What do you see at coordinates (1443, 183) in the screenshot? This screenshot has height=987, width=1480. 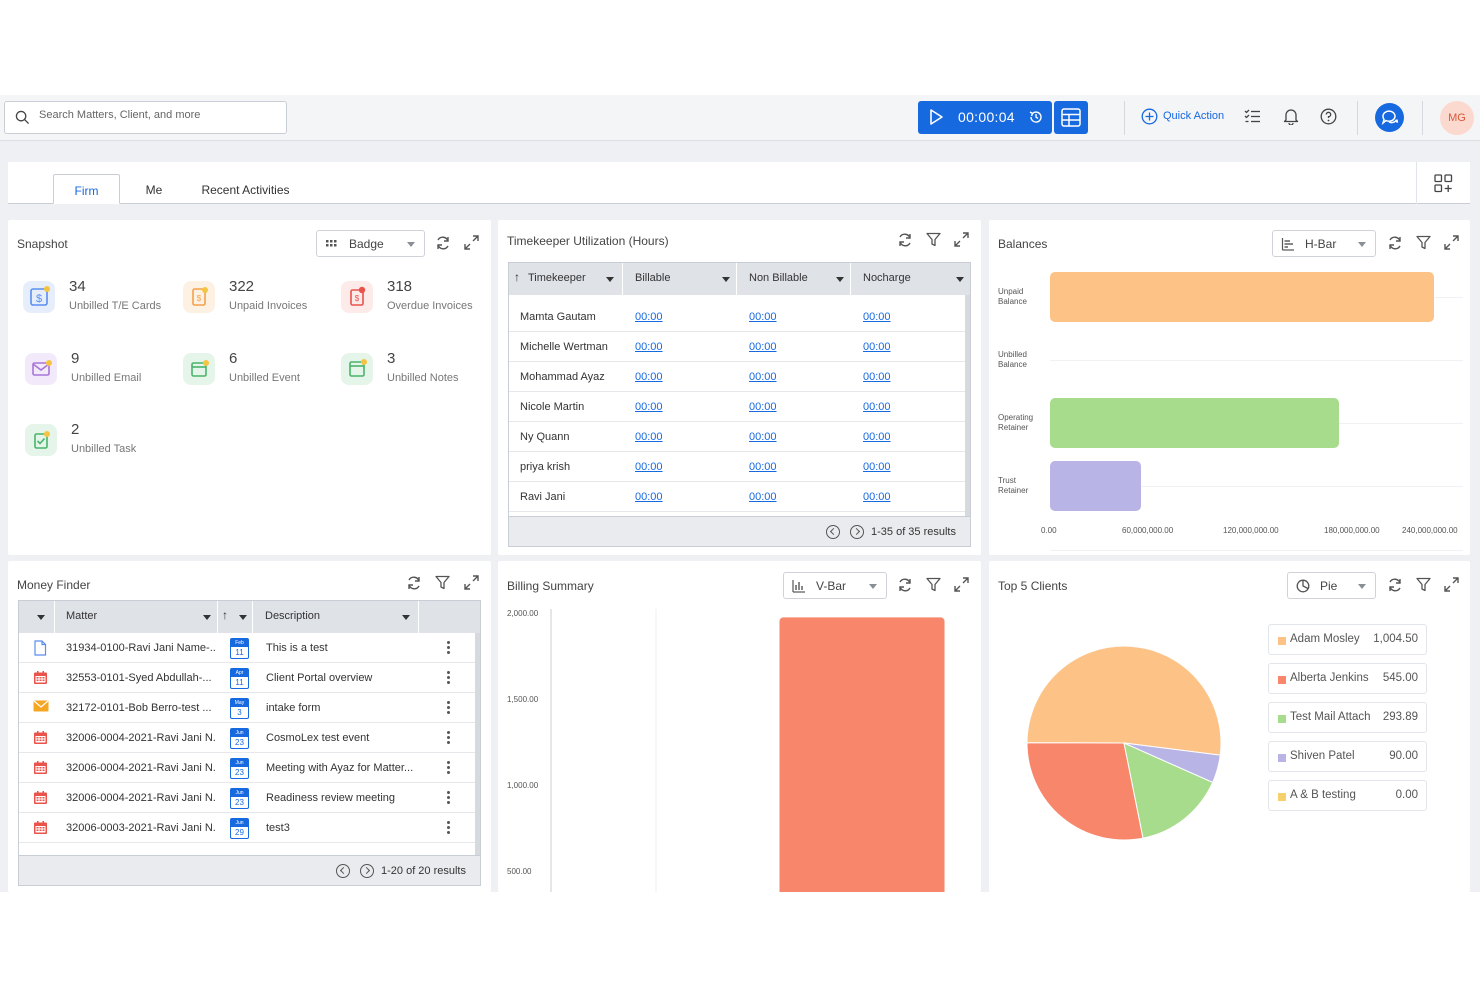 I see `add-widget-button` at bounding box center [1443, 183].